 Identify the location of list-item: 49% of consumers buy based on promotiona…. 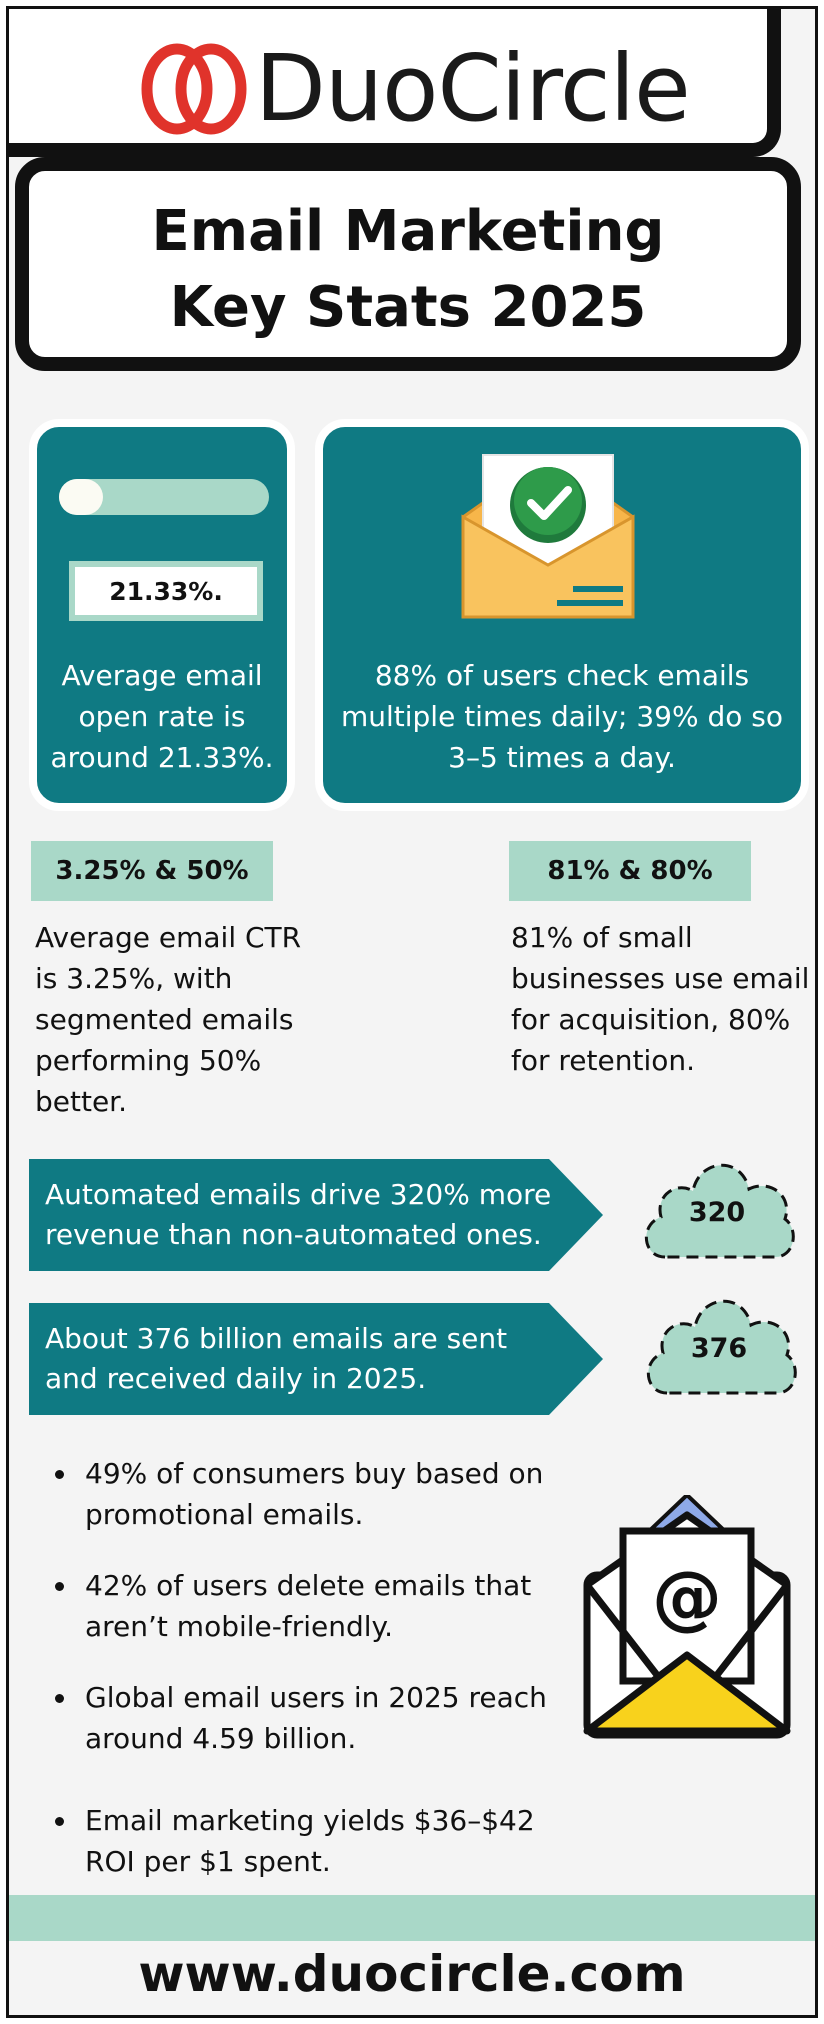
(304, 1494).